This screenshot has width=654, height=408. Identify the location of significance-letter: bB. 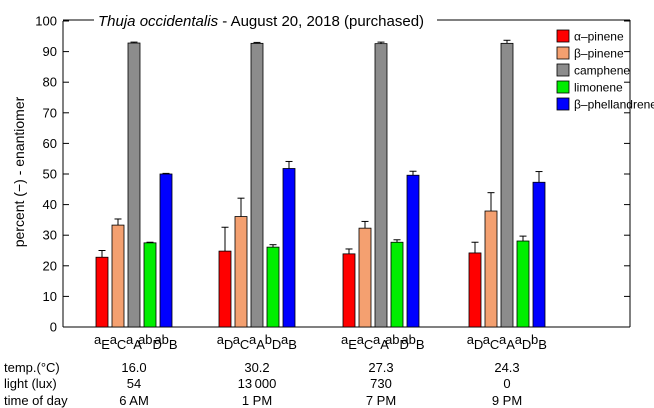
(539, 342).